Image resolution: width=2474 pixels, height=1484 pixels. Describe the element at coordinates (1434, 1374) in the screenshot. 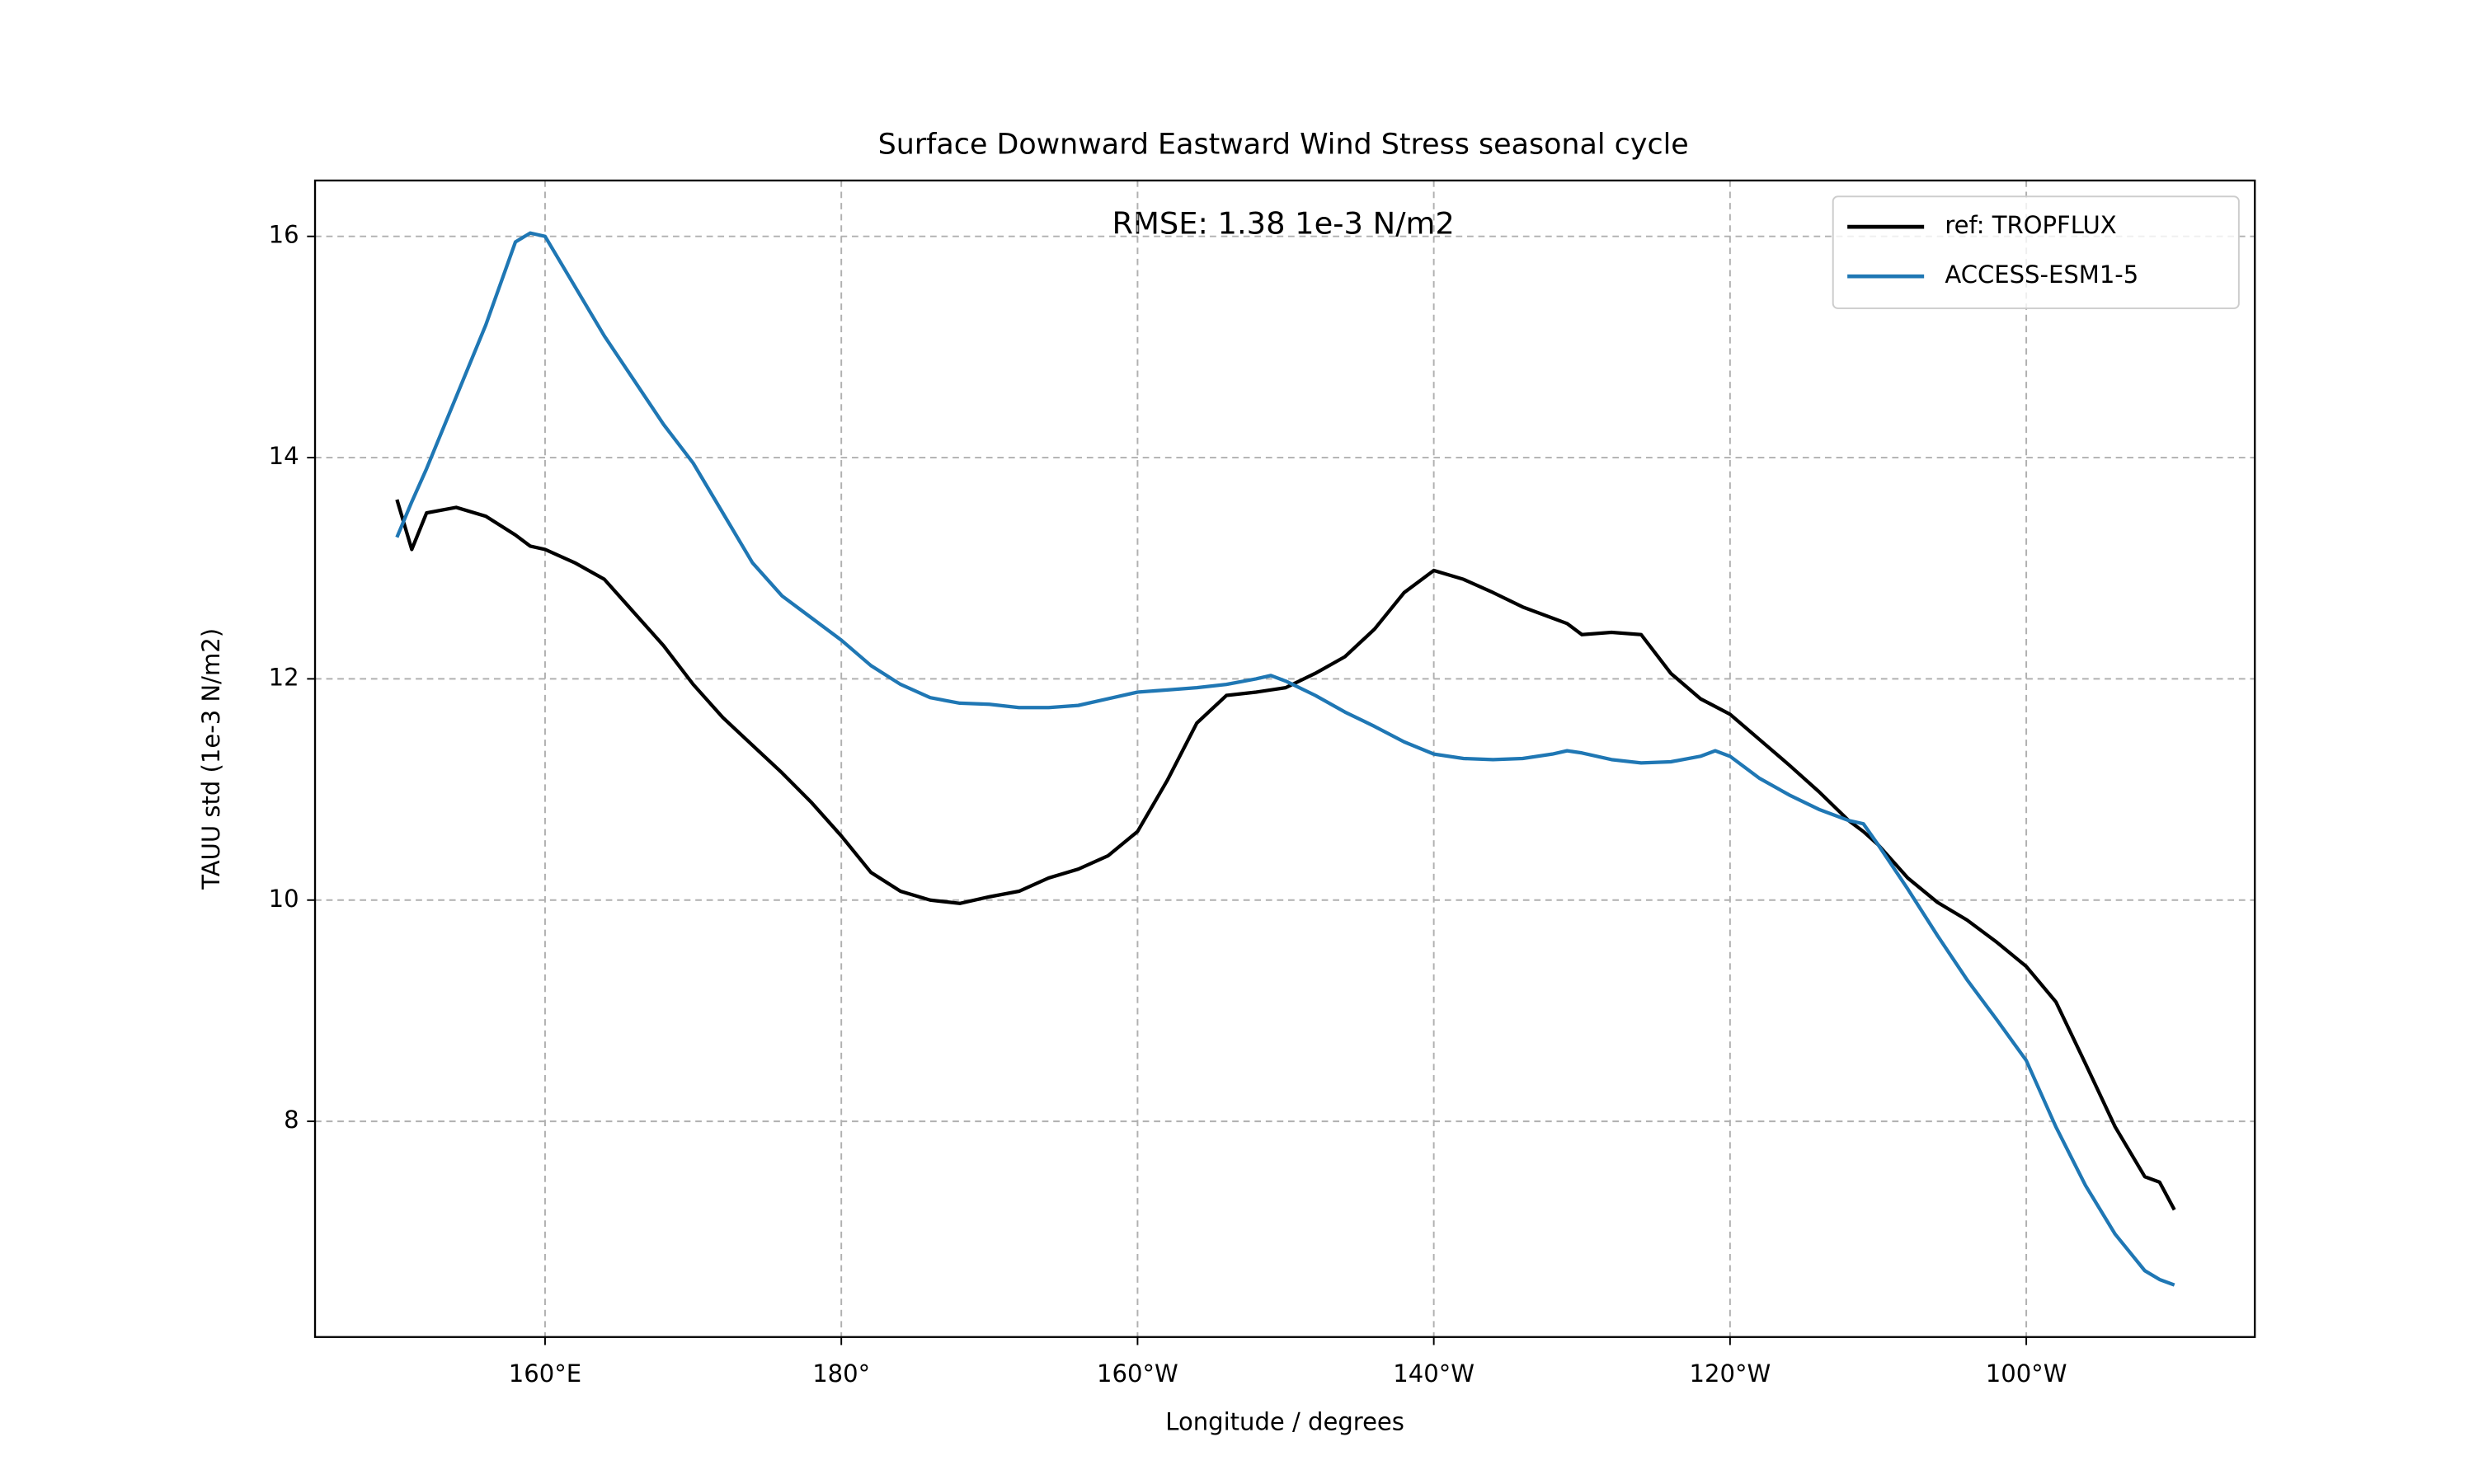

I see `x-tick-label: 140°W` at that location.